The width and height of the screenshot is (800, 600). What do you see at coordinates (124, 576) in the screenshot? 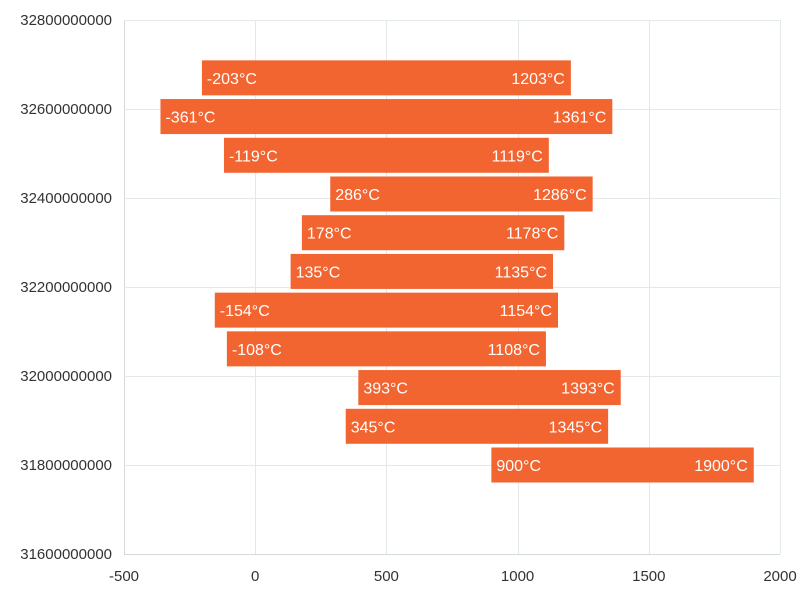
I see `x-tick-label: -500` at bounding box center [124, 576].